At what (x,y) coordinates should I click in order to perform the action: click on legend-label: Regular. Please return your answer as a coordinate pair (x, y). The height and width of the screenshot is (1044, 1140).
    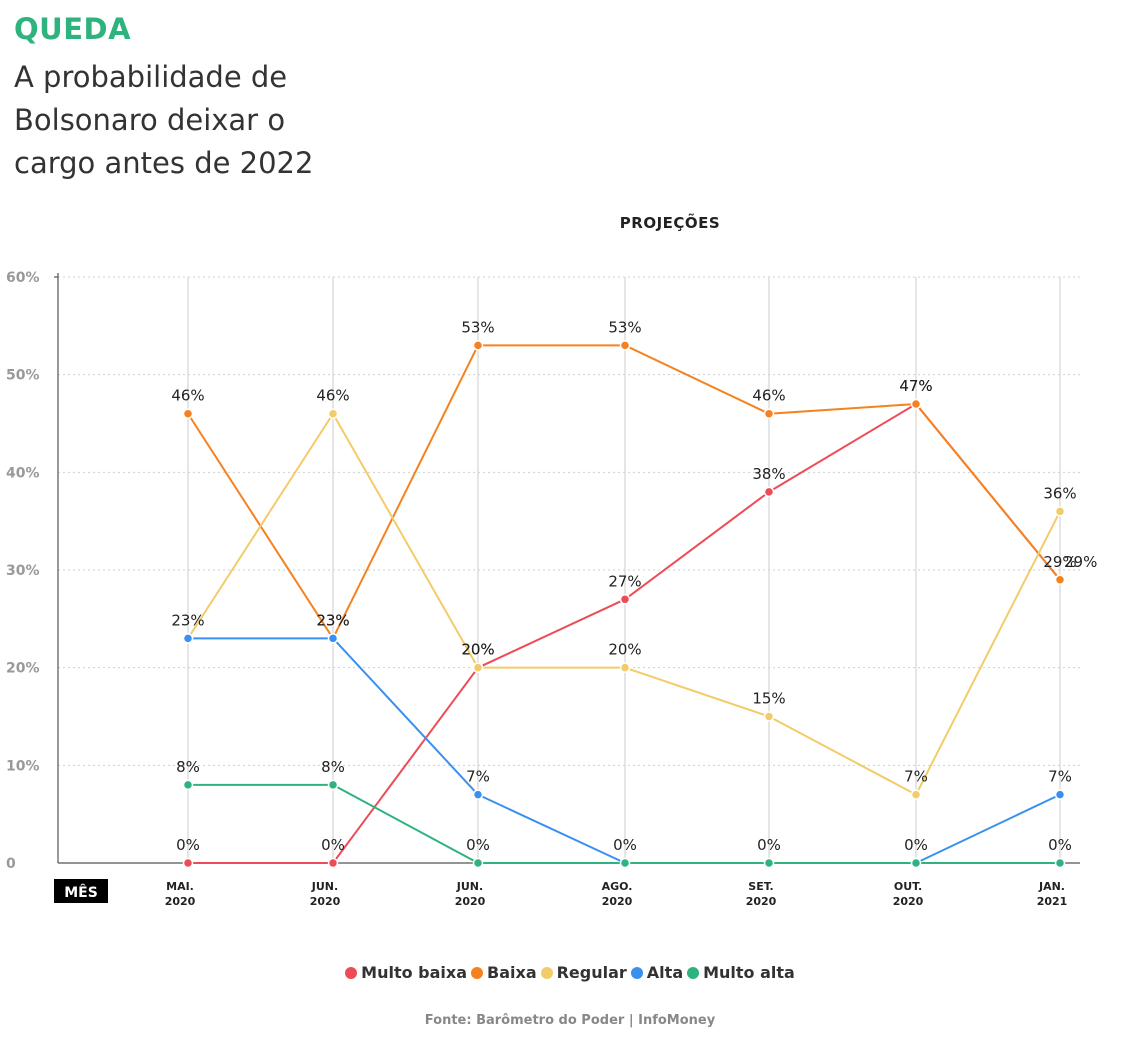
    Looking at the image, I should click on (591, 972).